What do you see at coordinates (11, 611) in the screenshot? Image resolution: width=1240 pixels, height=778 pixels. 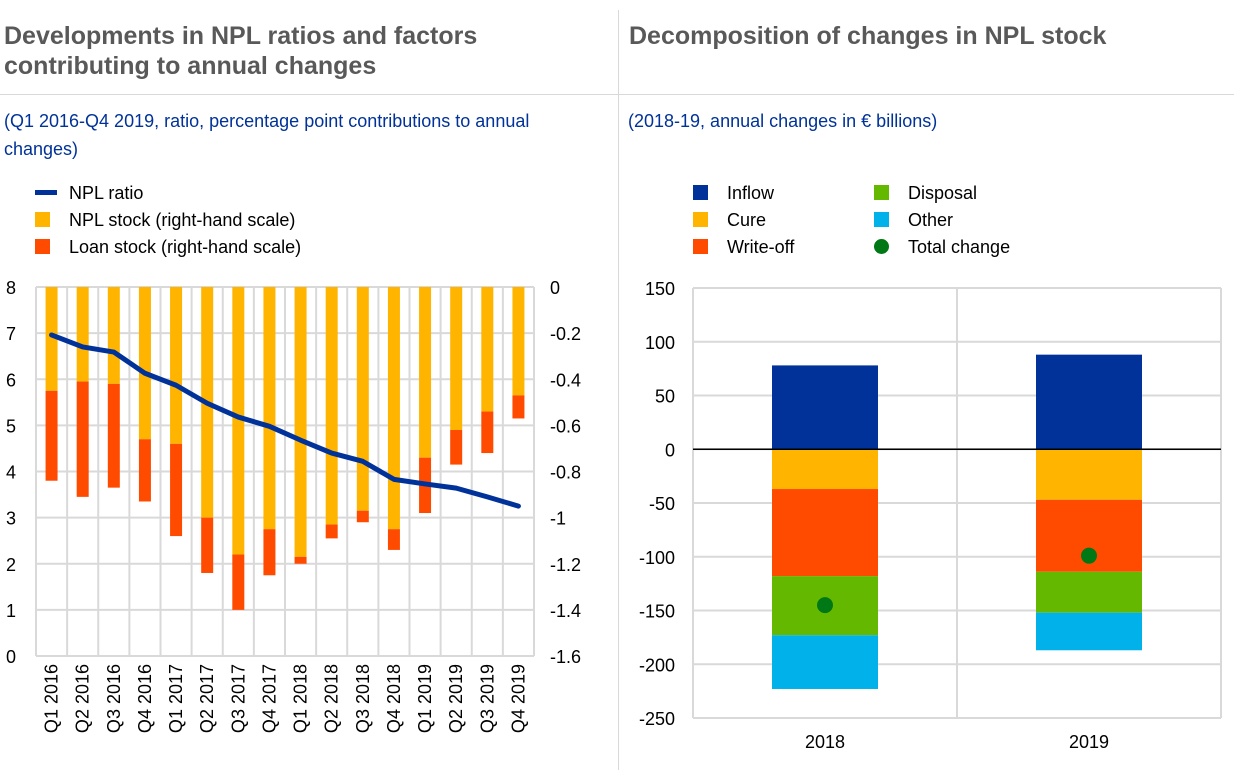 I see `left-axis-tick-label: 1` at bounding box center [11, 611].